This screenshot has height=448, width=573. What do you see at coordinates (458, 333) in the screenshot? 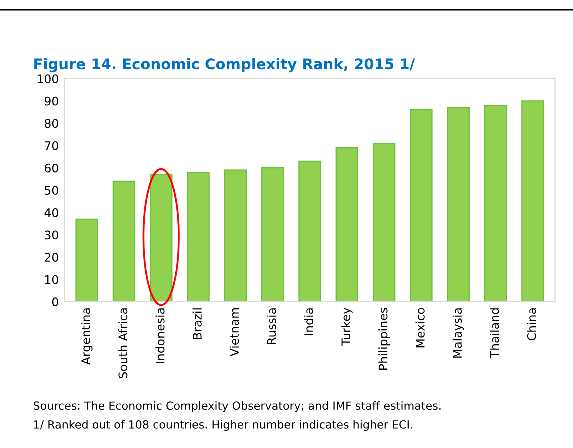
I see `x-tick-label: Malaysia` at bounding box center [458, 333].